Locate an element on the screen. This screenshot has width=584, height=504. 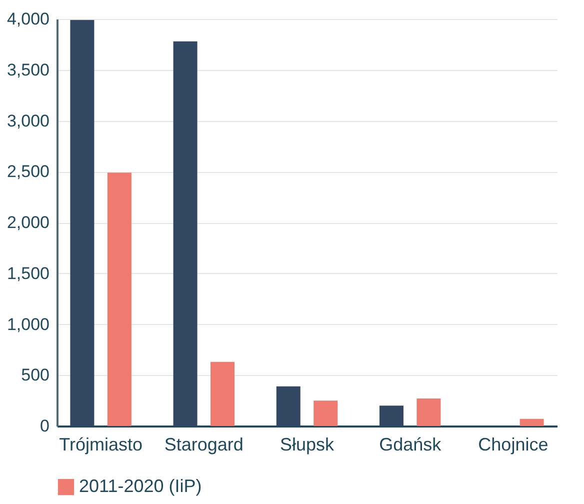
y-tick-label: 4,000 is located at coordinates (28, 19).